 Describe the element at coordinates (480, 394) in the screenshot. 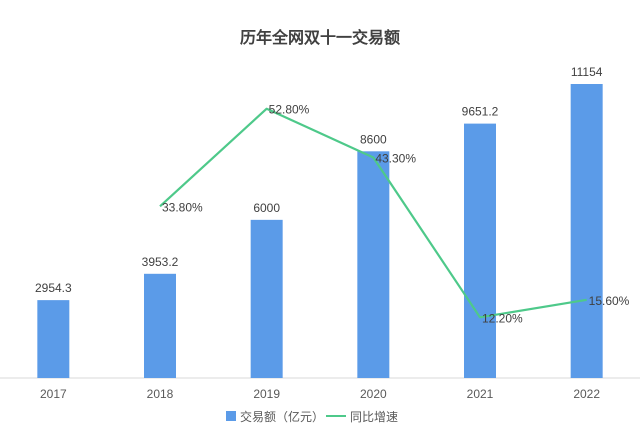

I see `x-tick-2021: 2021` at that location.